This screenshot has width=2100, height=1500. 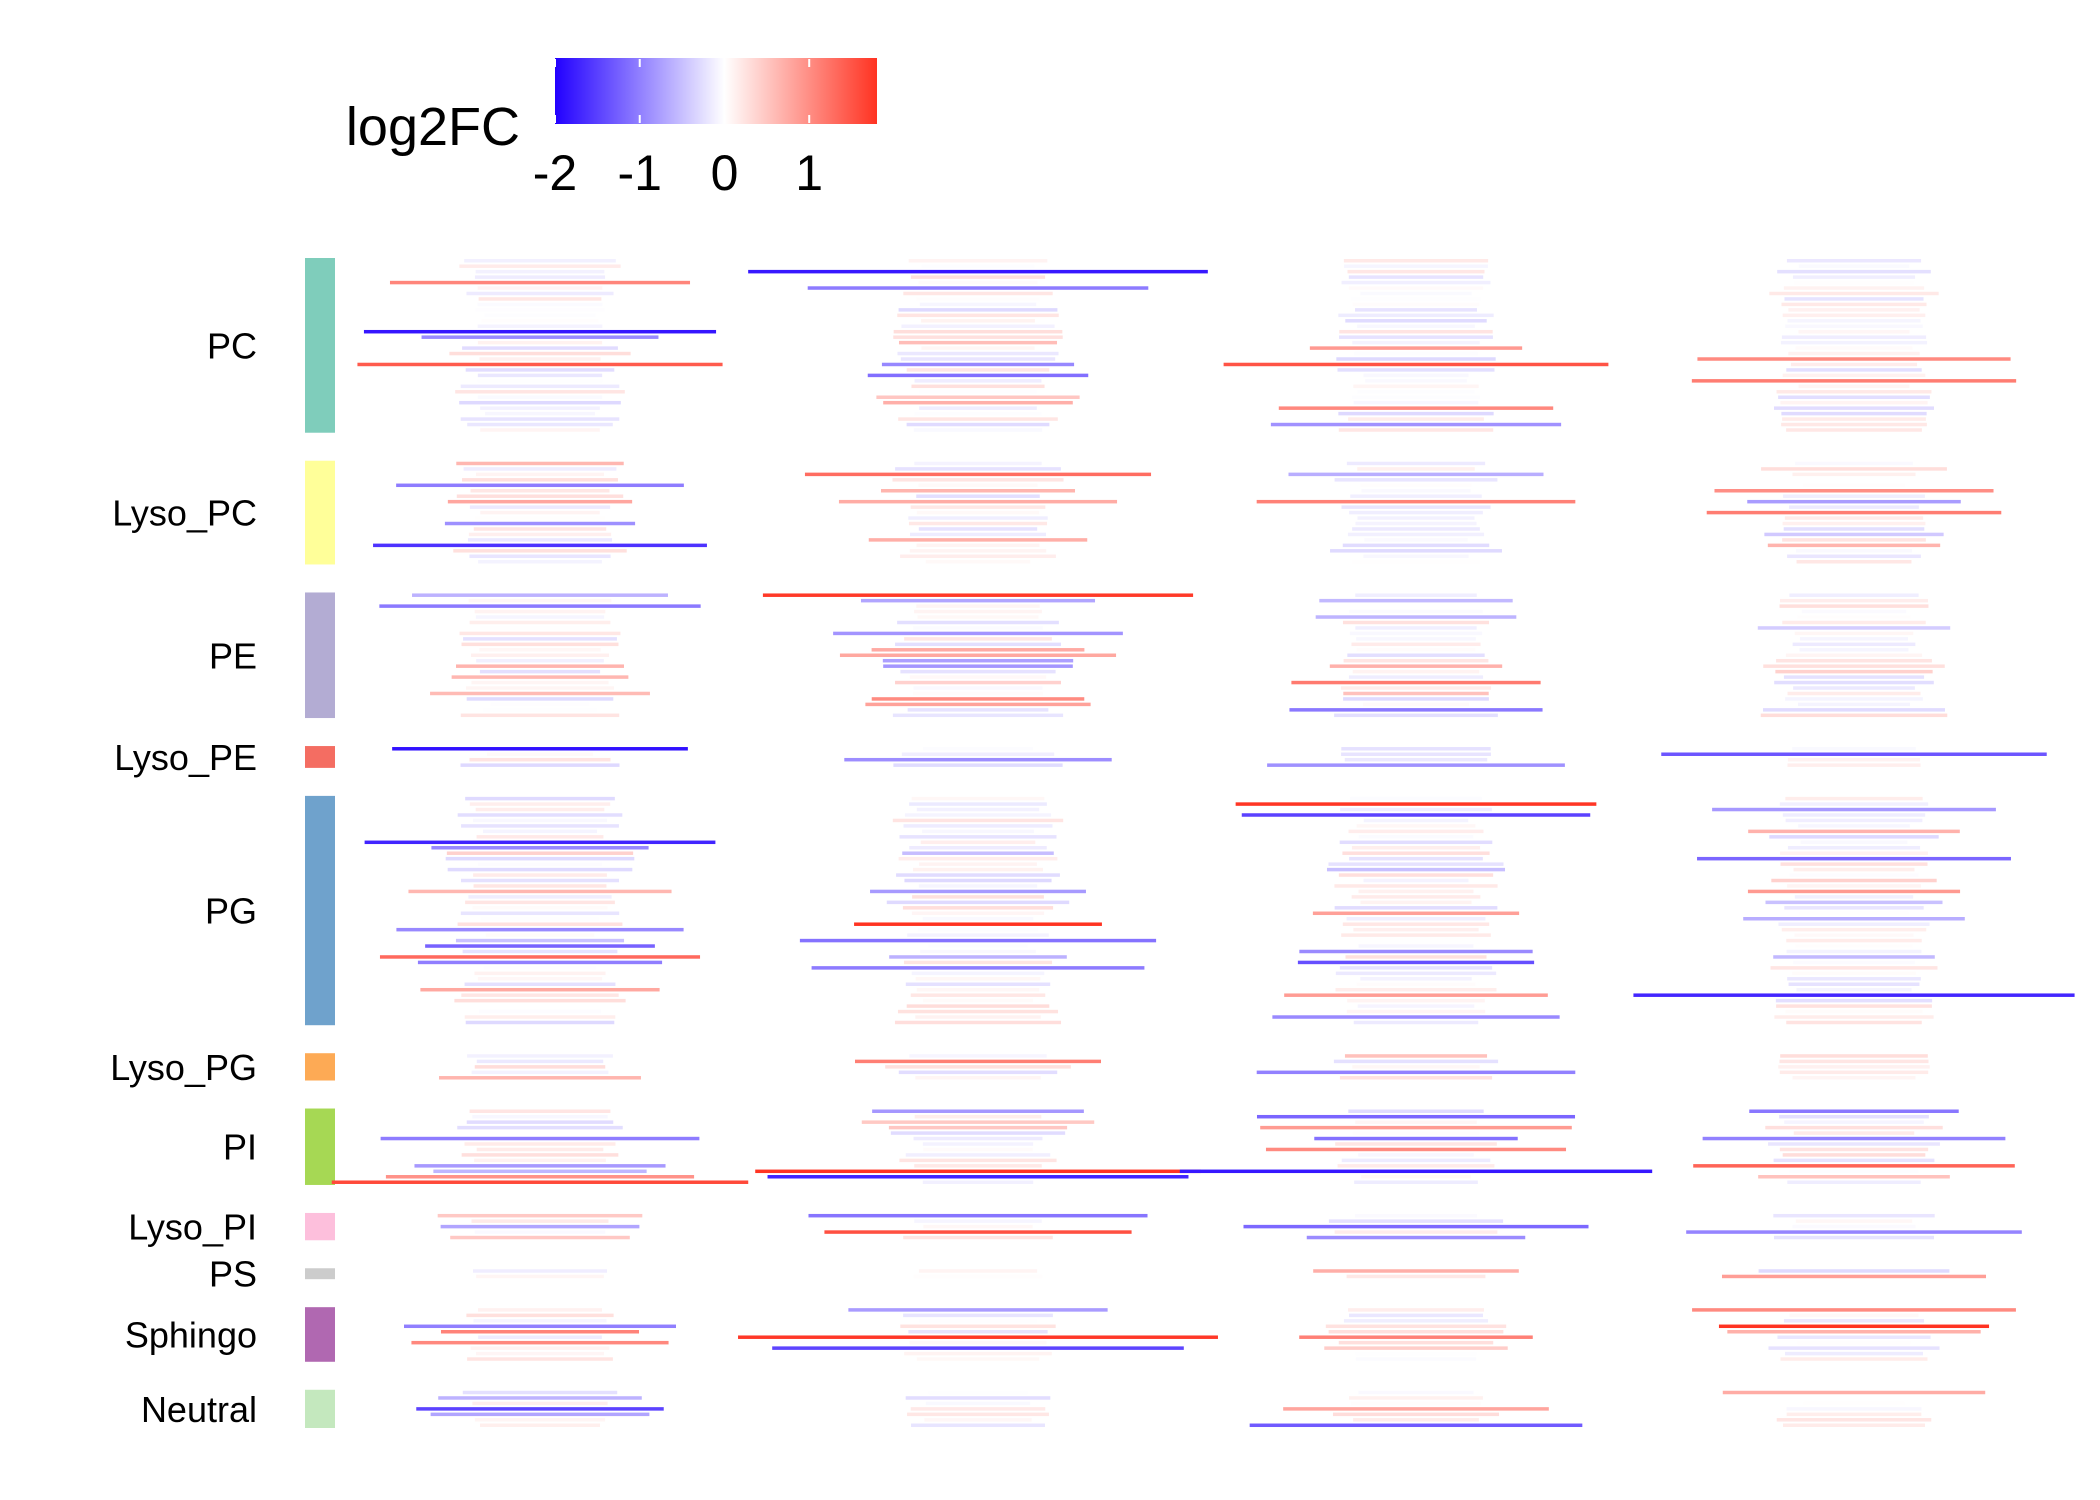 What do you see at coordinates (233, 1274) in the screenshot?
I see `group-label-ps: PS` at bounding box center [233, 1274].